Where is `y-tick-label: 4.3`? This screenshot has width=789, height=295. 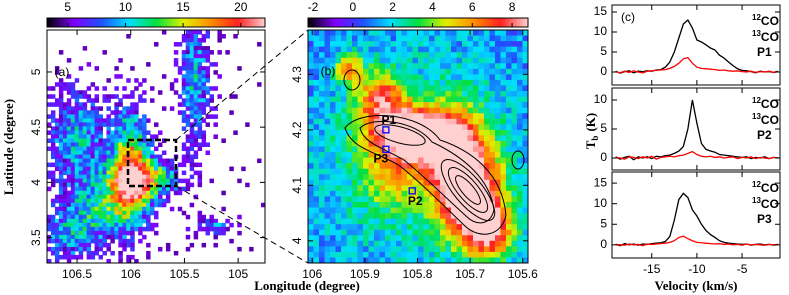 y-tick-label: 4.3 is located at coordinates (297, 74).